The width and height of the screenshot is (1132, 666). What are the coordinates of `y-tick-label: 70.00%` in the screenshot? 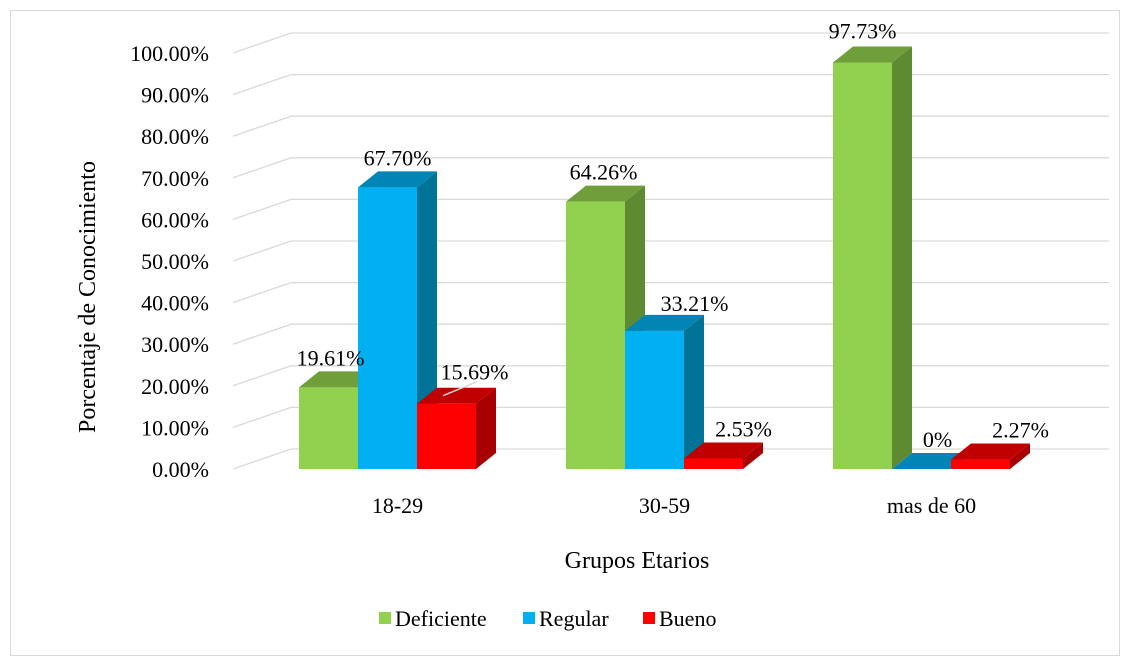 It's located at (175, 178).